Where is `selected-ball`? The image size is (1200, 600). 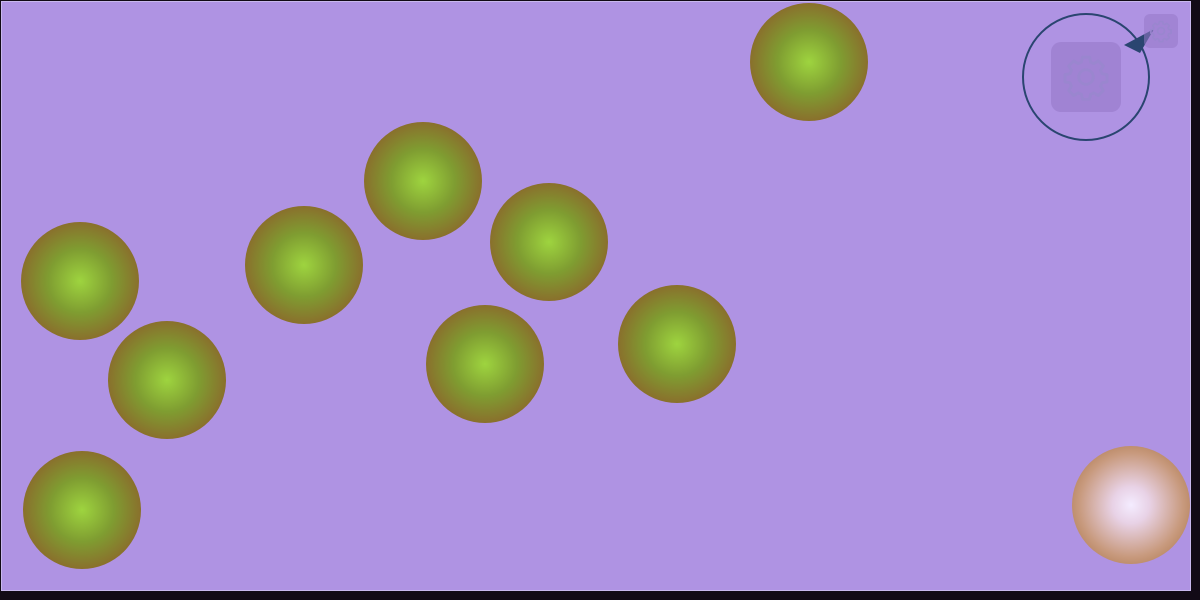
selected-ball is located at coordinates (1131, 505).